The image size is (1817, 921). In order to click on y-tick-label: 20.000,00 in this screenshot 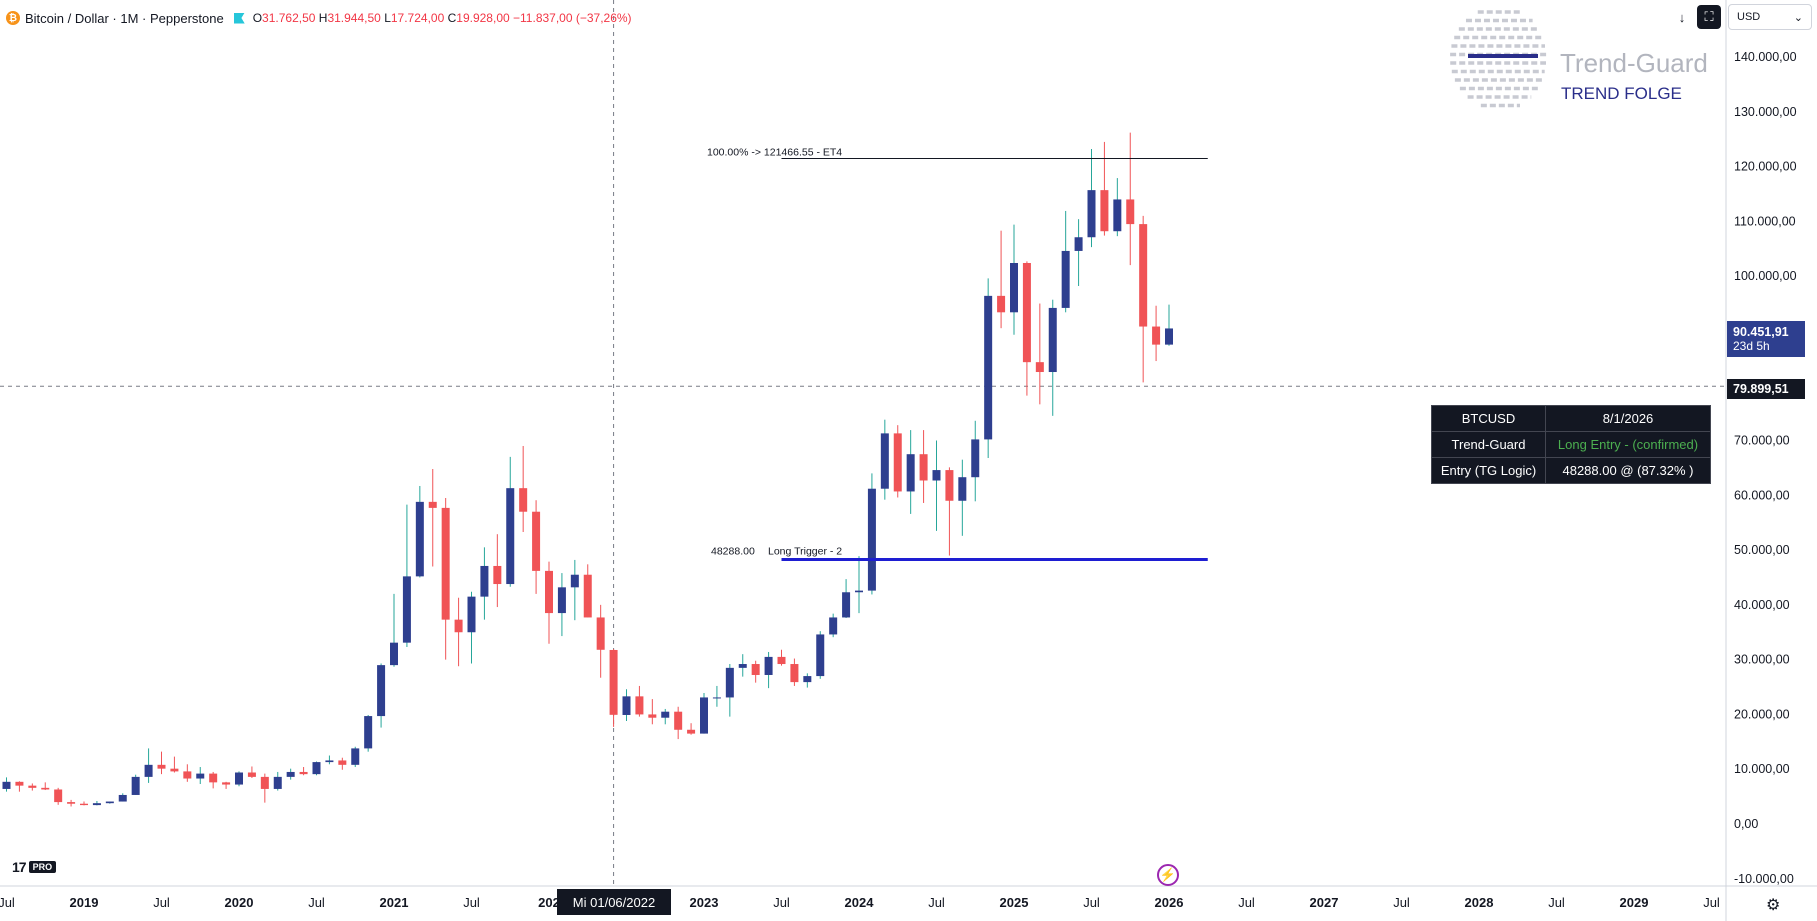, I will do `click(1762, 714)`.